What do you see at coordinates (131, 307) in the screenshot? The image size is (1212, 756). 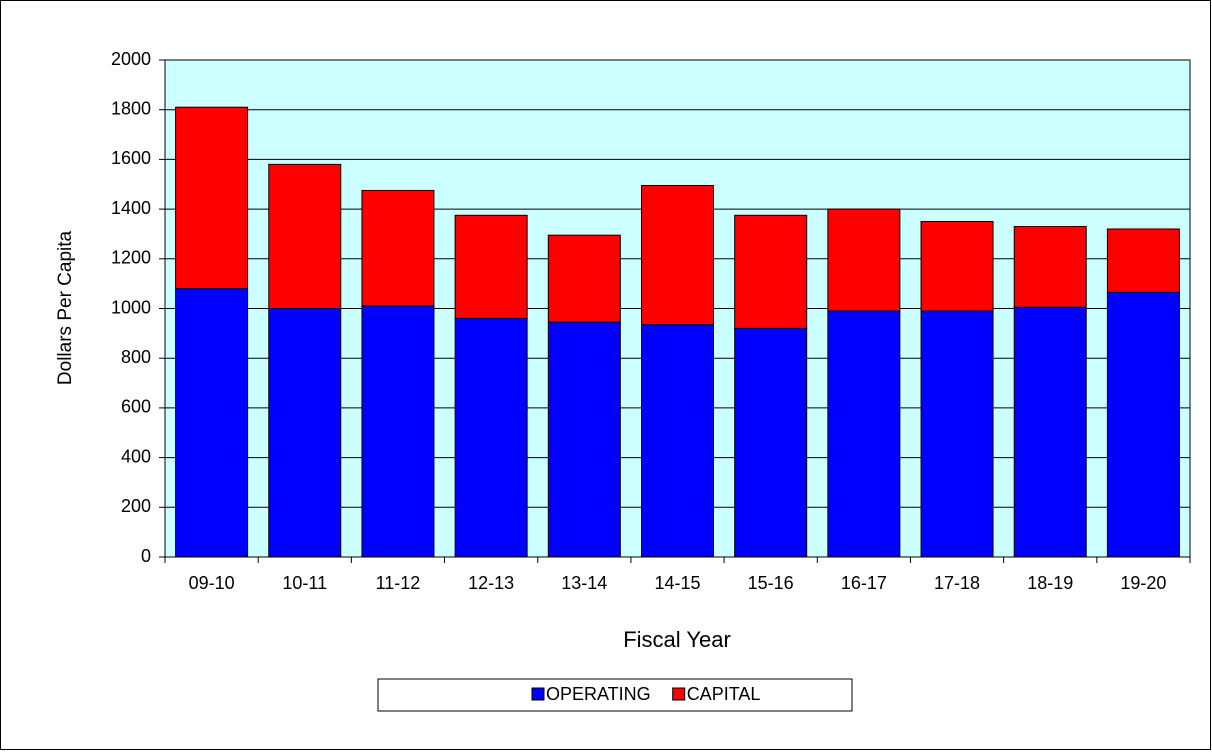 I see `y-tick-label: 1000` at bounding box center [131, 307].